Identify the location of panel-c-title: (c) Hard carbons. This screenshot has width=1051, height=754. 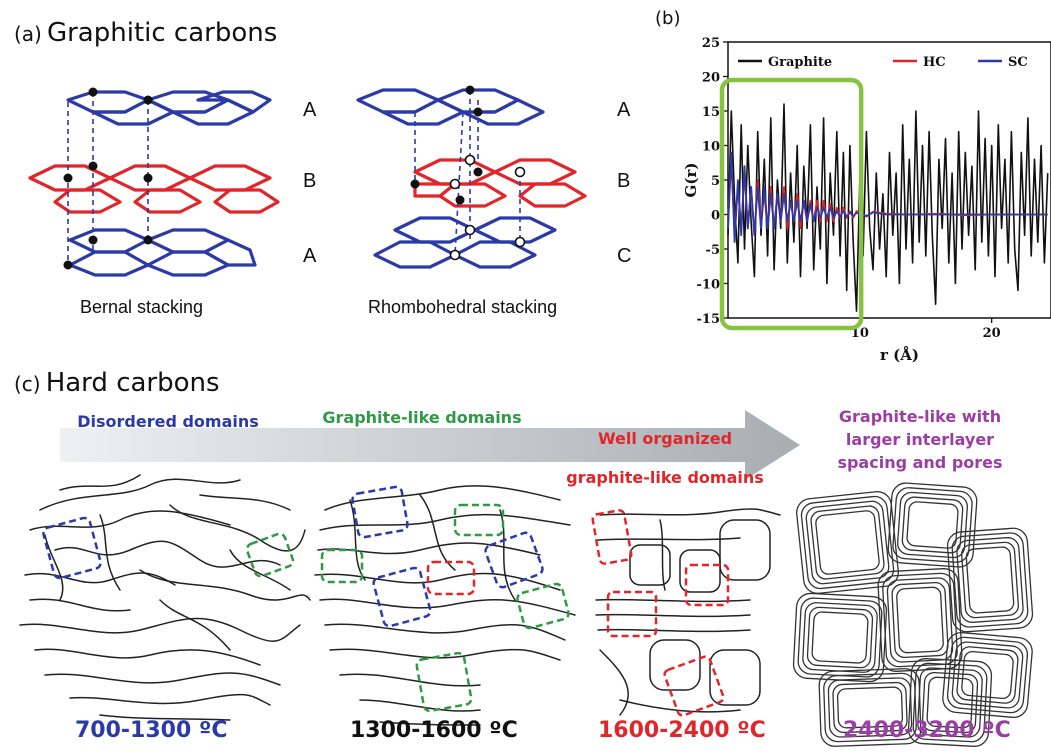
(117, 383).